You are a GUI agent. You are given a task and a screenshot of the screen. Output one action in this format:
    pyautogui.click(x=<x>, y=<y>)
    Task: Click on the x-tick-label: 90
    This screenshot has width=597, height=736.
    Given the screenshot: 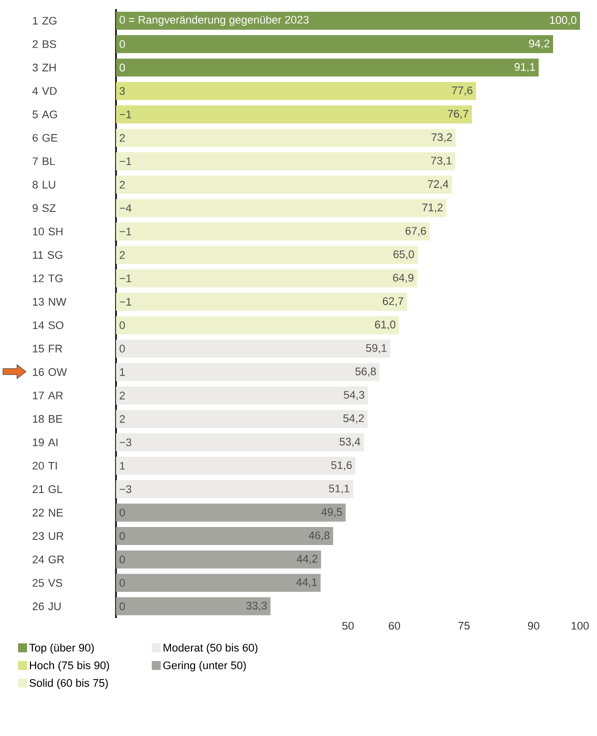 What is the action you would take?
    pyautogui.click(x=534, y=626)
    